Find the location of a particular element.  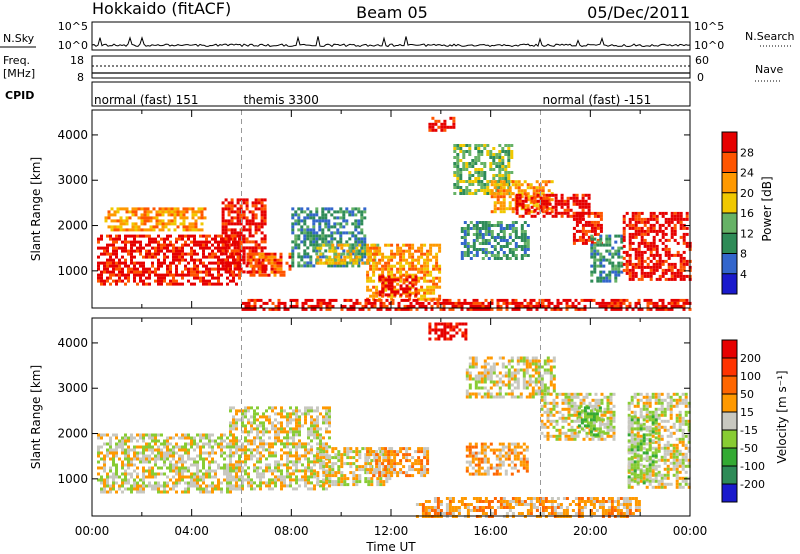

power-cell-r13 is located at coordinates (595, 213).